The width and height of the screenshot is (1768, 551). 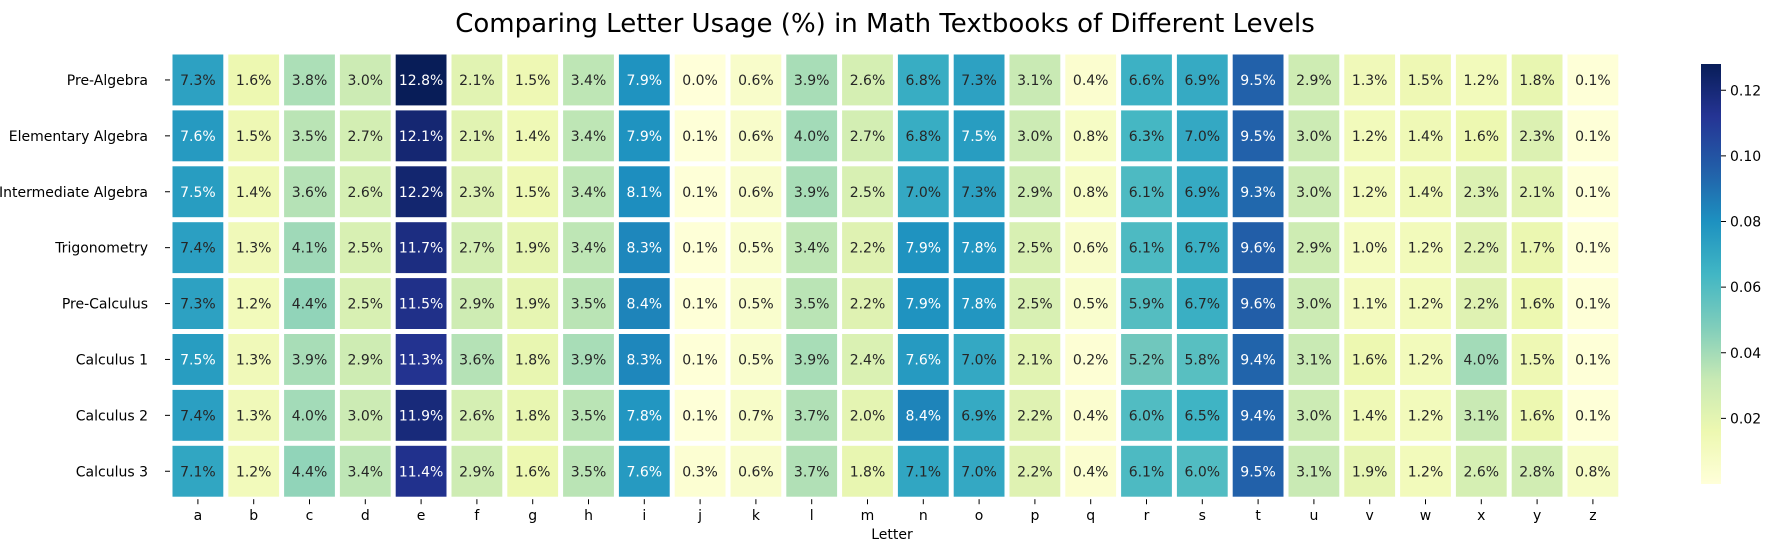 I want to click on cell-value-label: 6.1%, so click(x=1147, y=472).